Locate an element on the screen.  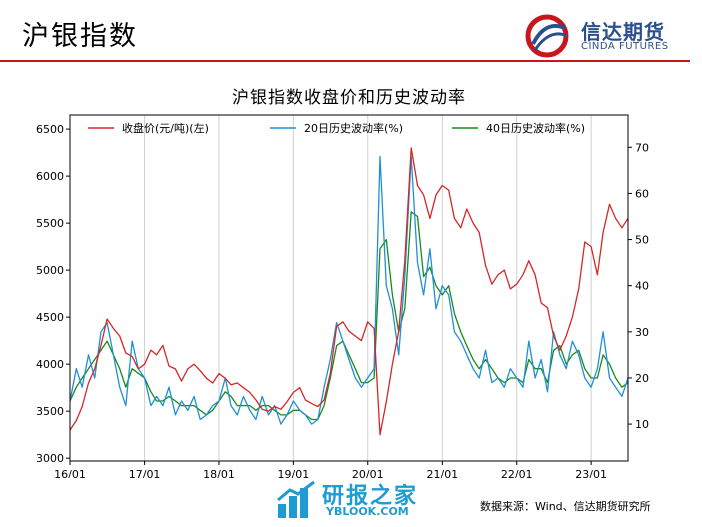
y-right-tick-label: 50 is located at coordinates (642, 240).